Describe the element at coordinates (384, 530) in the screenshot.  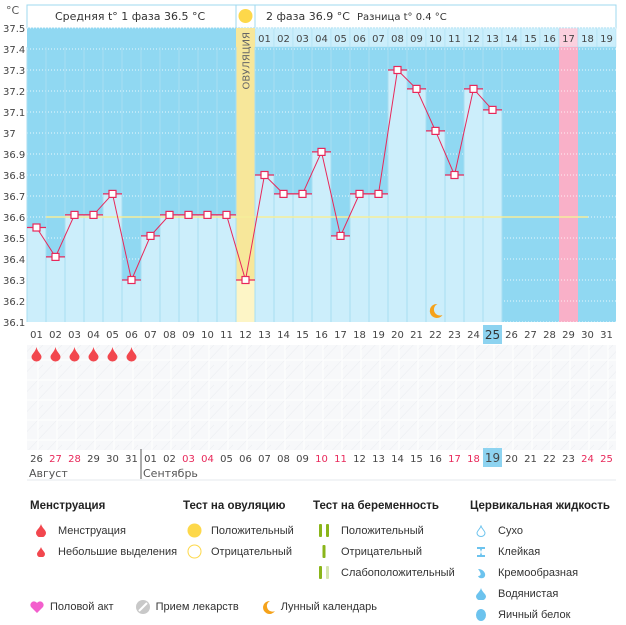
I see `legend-item: Положительный` at that location.